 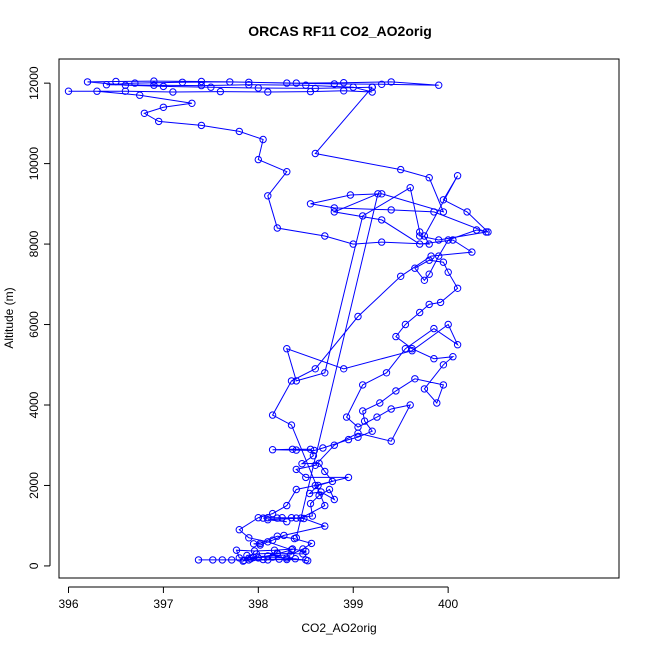 I want to click on y-tick-label: 0, so click(x=34, y=565).